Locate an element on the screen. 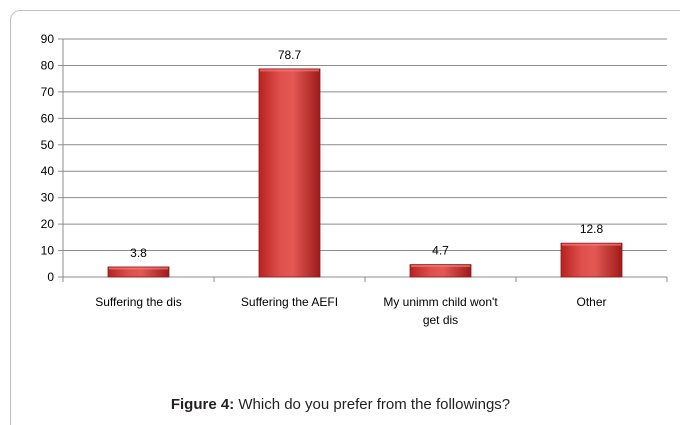 The image size is (681, 425). x-tick-label: Other is located at coordinates (591, 302).